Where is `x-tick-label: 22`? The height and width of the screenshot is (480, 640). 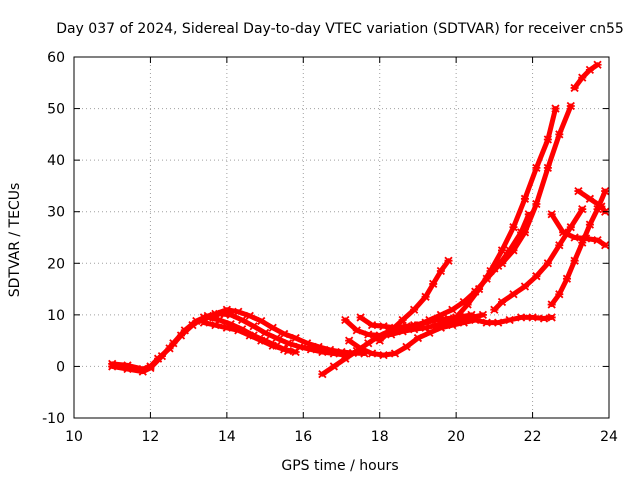 x-tick-label: 22 is located at coordinates (533, 437).